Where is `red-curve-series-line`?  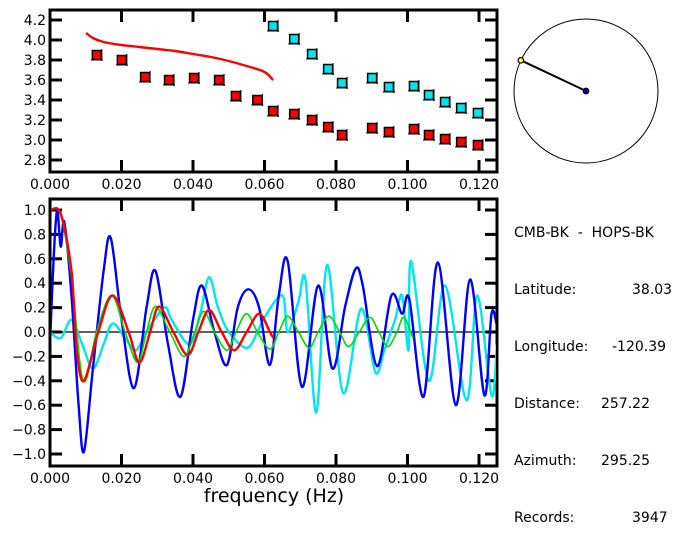
red-curve-series-line is located at coordinates (179, 56).